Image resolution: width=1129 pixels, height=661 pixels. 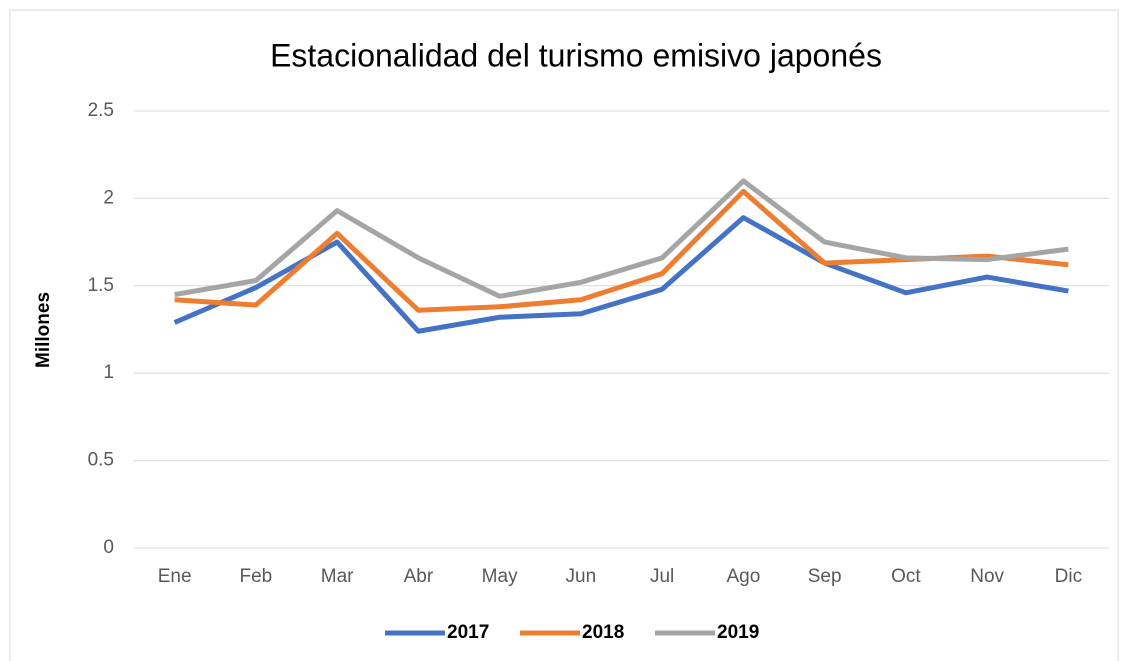 What do you see at coordinates (101, 285) in the screenshot?
I see `y-tick-label: 1.5` at bounding box center [101, 285].